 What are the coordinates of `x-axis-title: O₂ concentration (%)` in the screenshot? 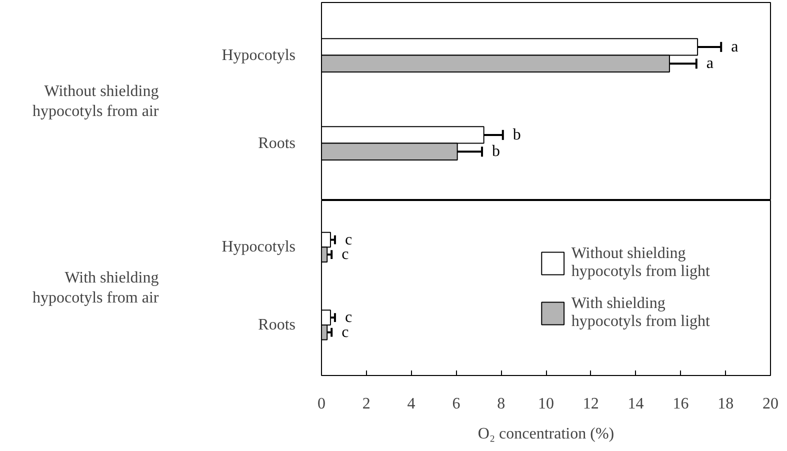 It's located at (546, 434).